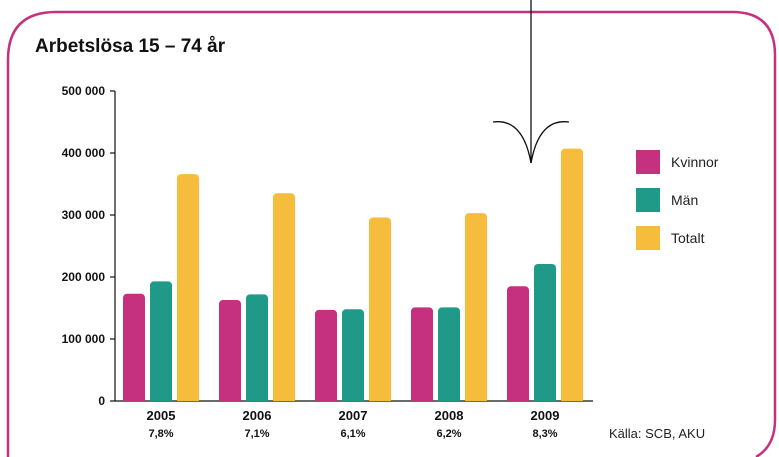 The image size is (779, 457). I want to click on y-tick-label: 500 000, so click(84, 91).